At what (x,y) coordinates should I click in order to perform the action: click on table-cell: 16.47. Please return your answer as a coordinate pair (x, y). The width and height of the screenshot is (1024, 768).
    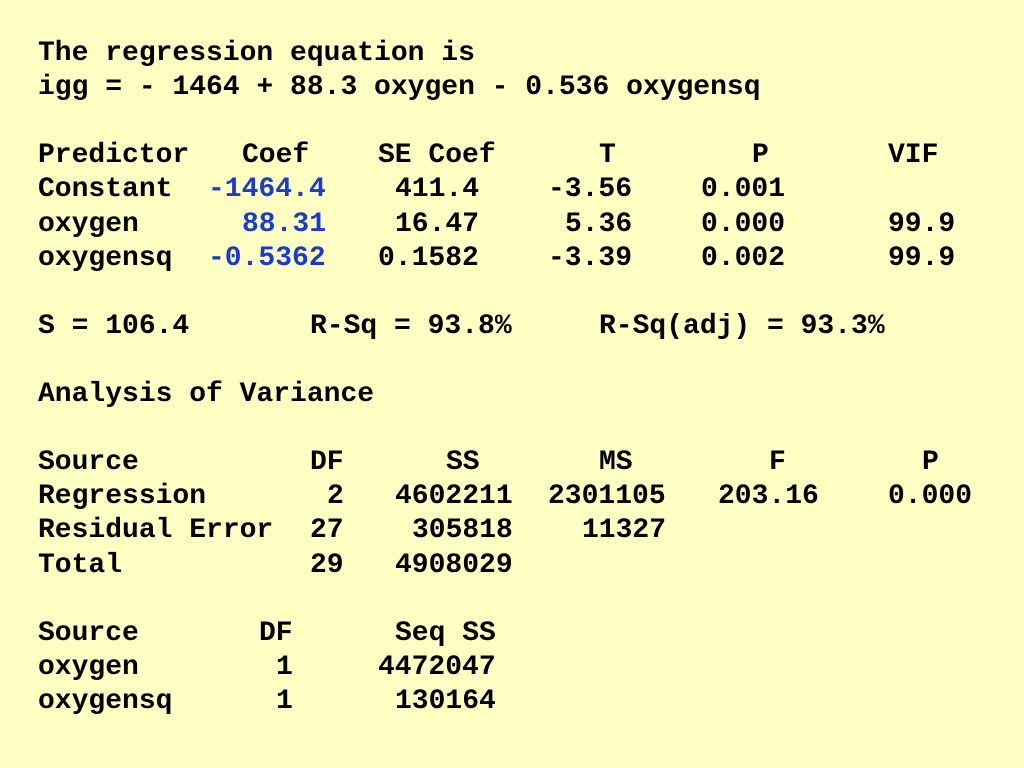
    Looking at the image, I should click on (437, 224).